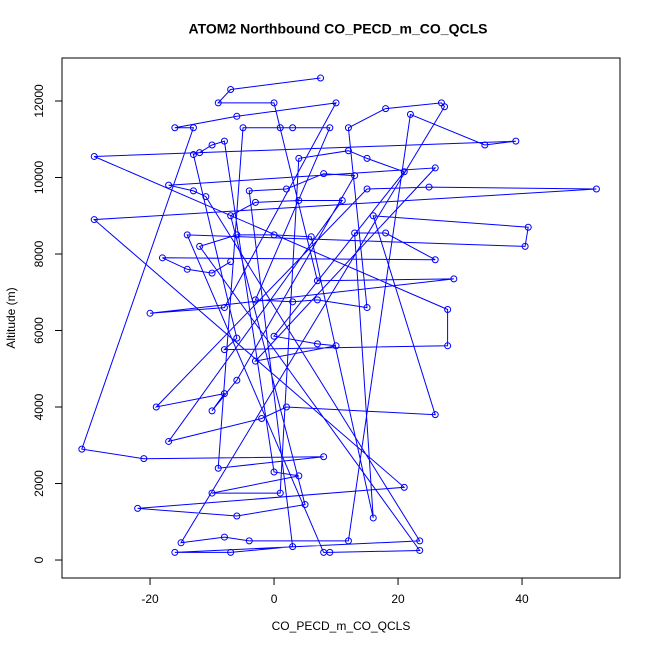 This screenshot has width=650, height=650. I want to click on x-tick-label: -20, so click(150, 599).